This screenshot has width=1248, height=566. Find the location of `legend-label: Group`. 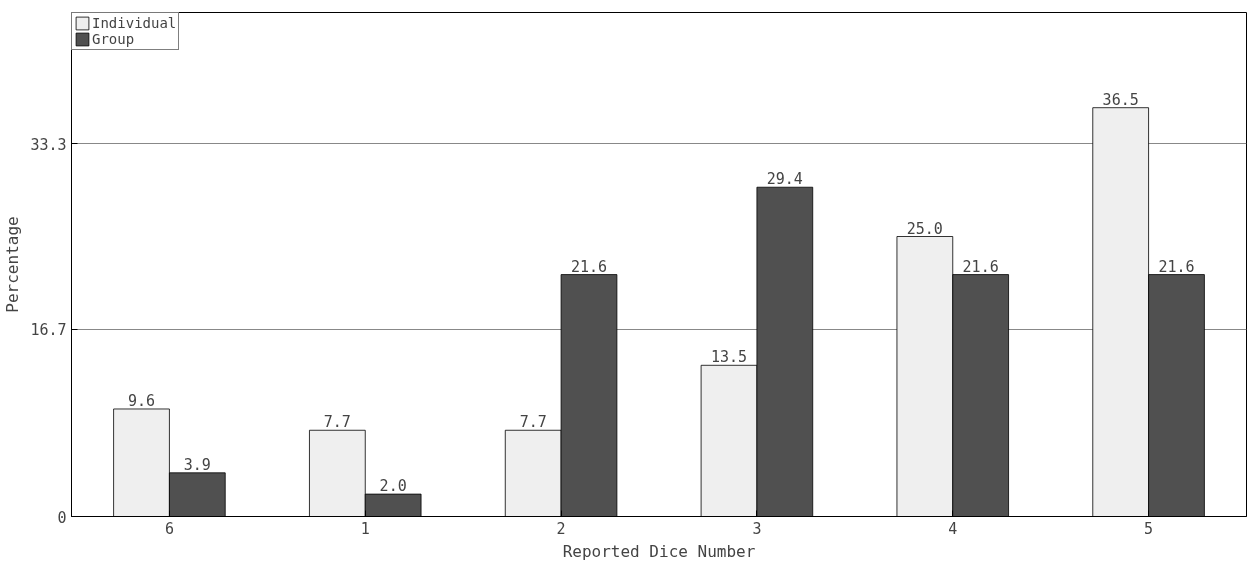

legend-label: Group is located at coordinates (113, 39).